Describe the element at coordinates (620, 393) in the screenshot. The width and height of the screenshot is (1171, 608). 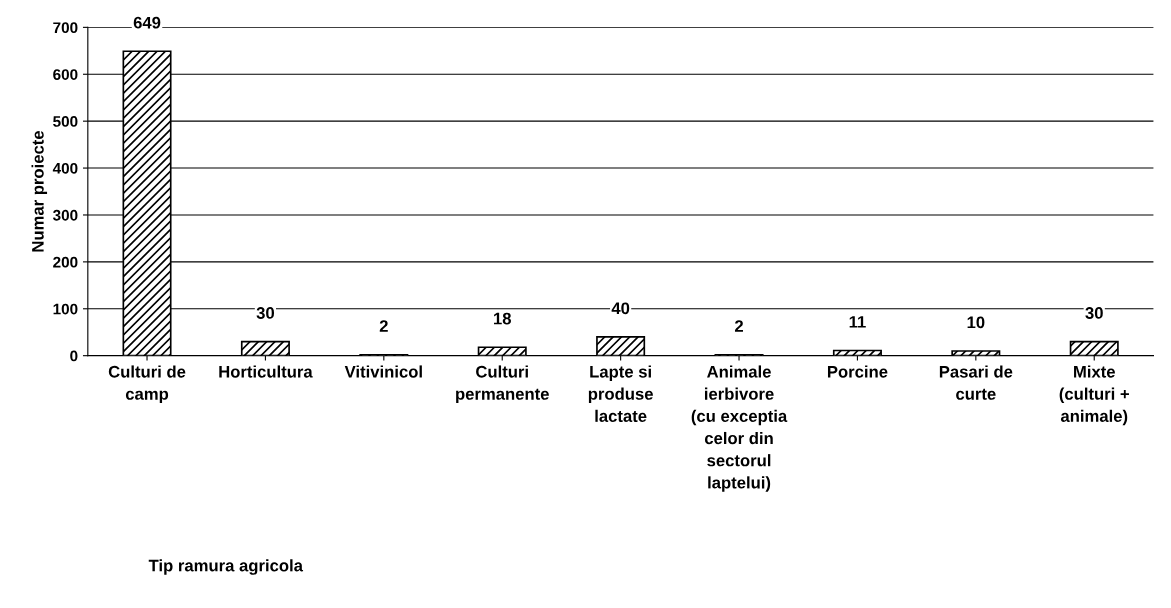
I see `x-tick-label: Lapte si produse lactate` at that location.